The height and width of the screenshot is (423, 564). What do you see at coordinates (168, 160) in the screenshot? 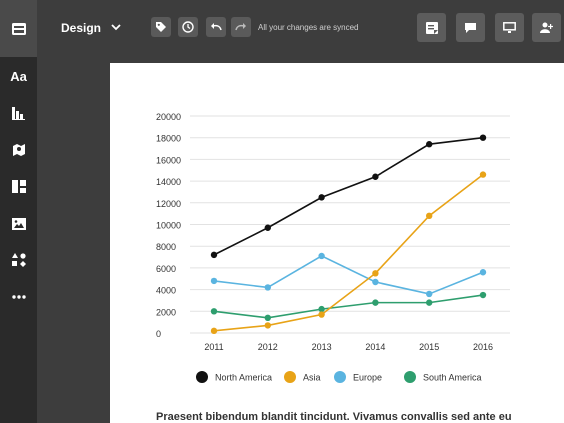
I see `y-tick-label: 16000` at bounding box center [168, 160].